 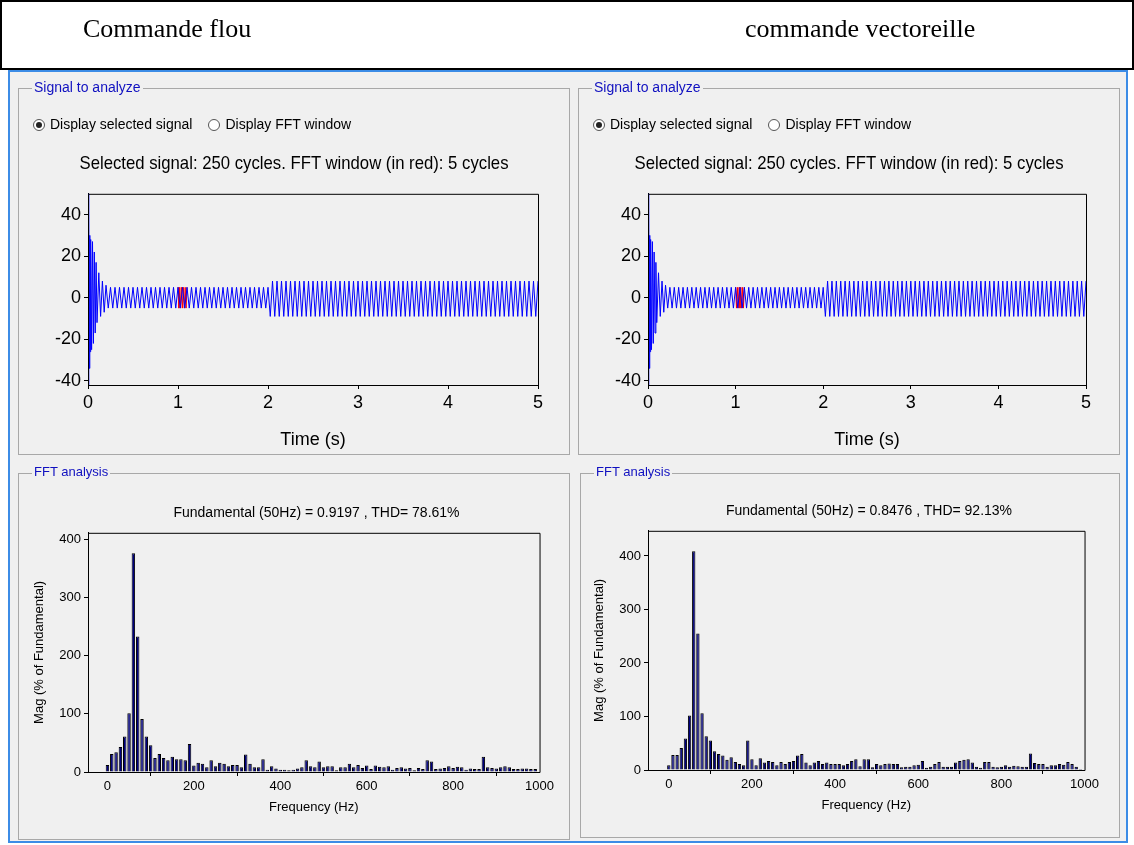 I want to click on chart-title: commande vectoreille, so click(x=860, y=29).